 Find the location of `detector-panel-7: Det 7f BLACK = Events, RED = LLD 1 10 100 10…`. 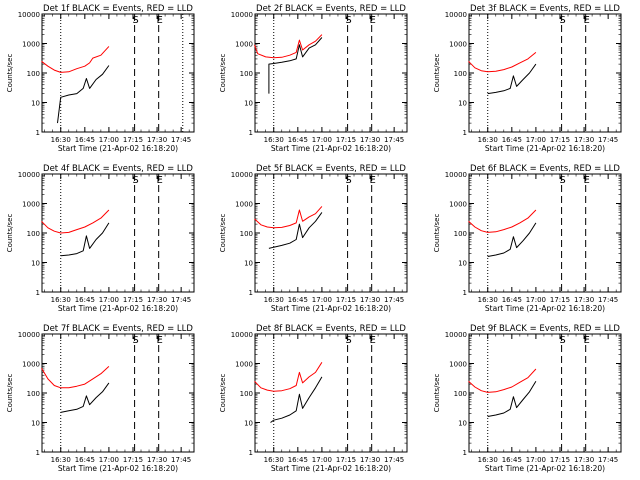

detector-panel-7: Det 7f BLACK = Events, RED = LLD 1 10 100 10… is located at coordinates (100, 398).